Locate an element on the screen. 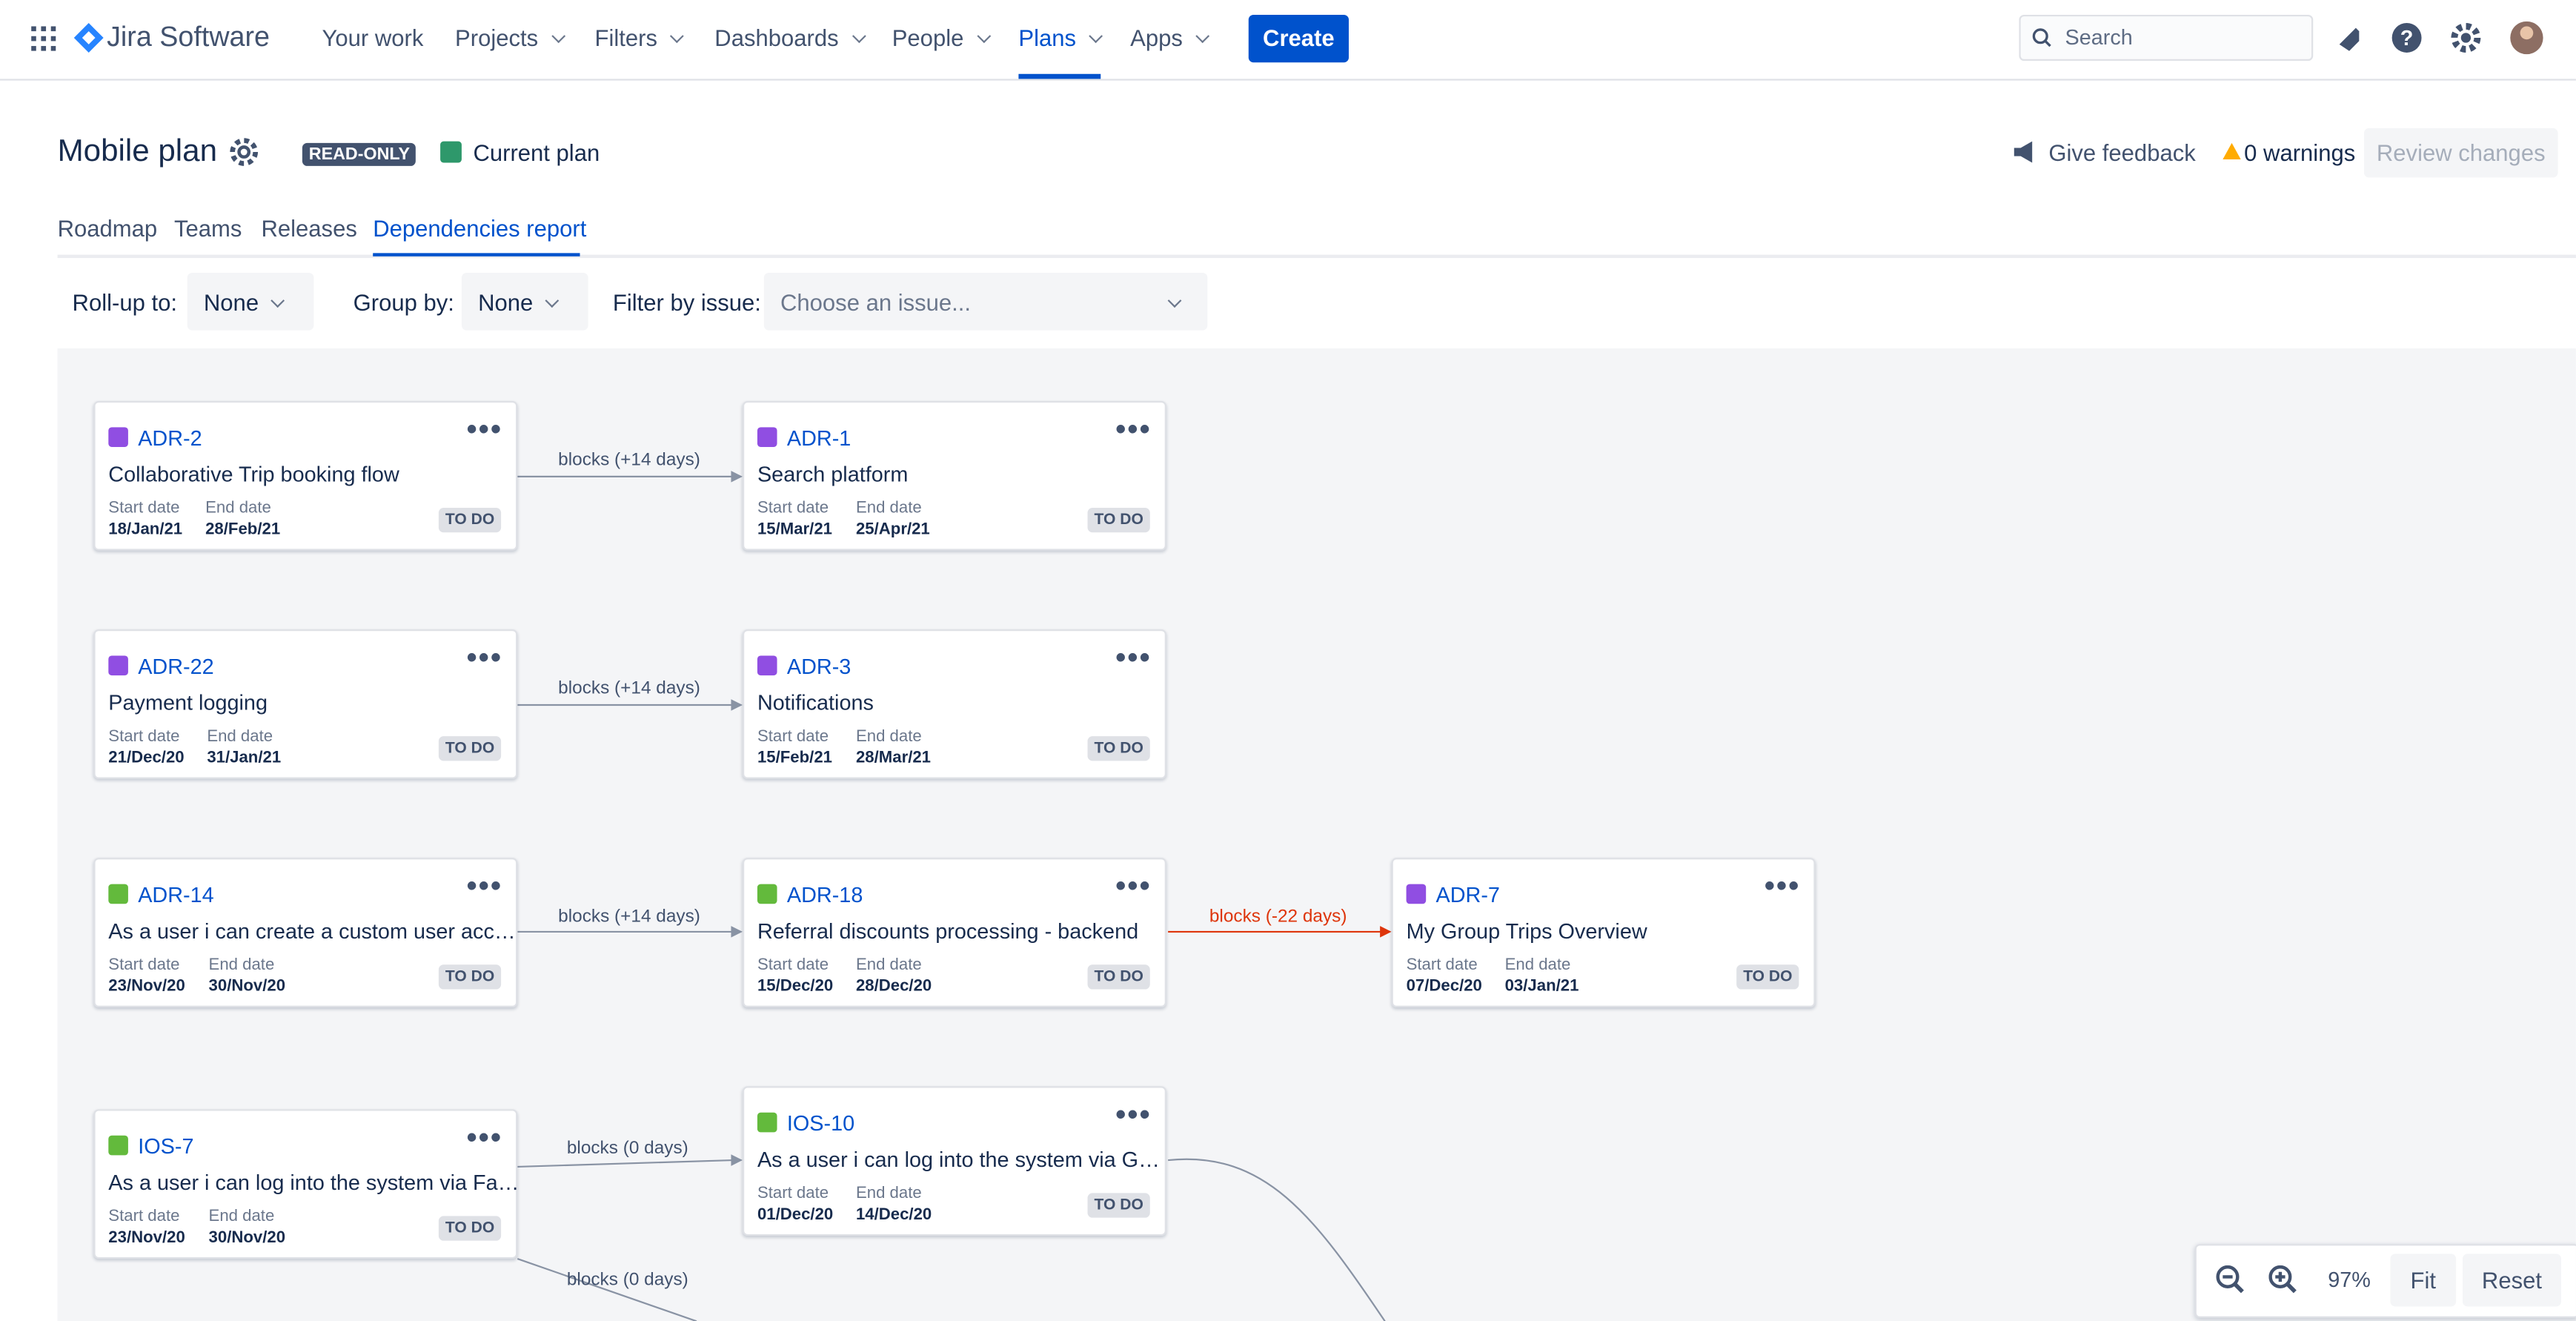  nav-item: Projects is located at coordinates (508, 37).